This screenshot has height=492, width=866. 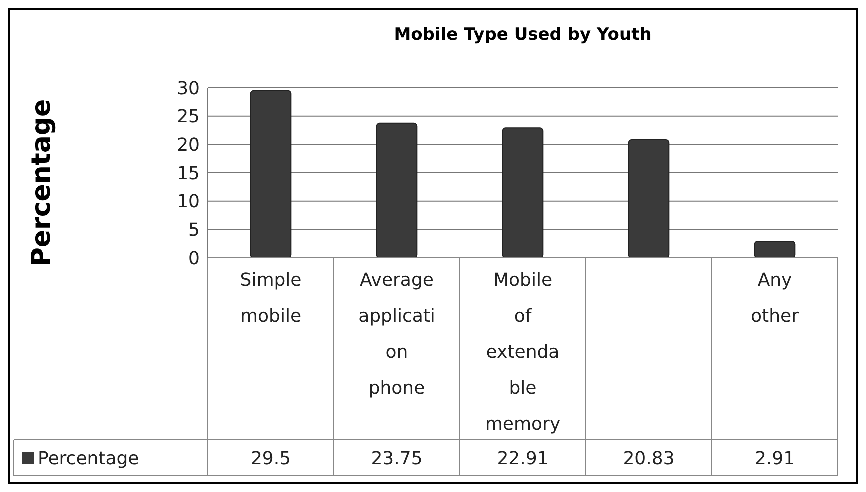 What do you see at coordinates (188, 89) in the screenshot?
I see `y-tick-label: 30` at bounding box center [188, 89].